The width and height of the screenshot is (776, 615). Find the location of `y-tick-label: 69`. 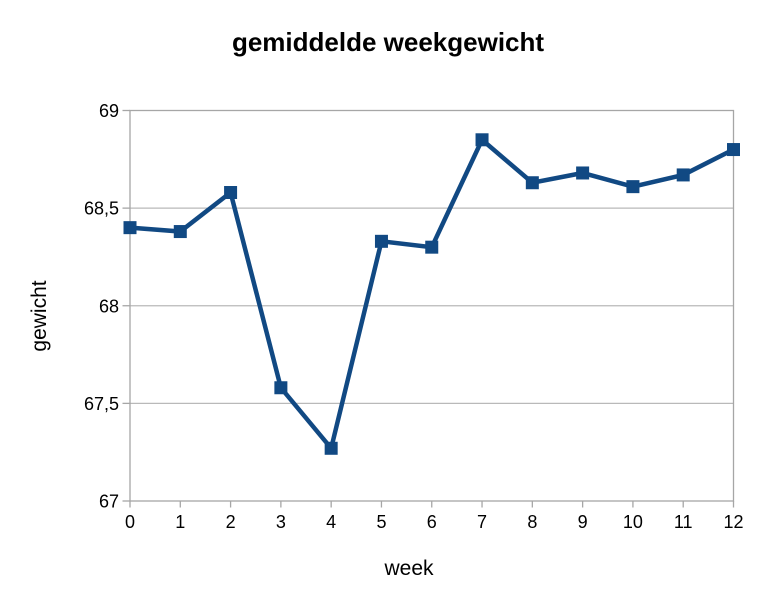

y-tick-label: 69 is located at coordinates (109, 111).